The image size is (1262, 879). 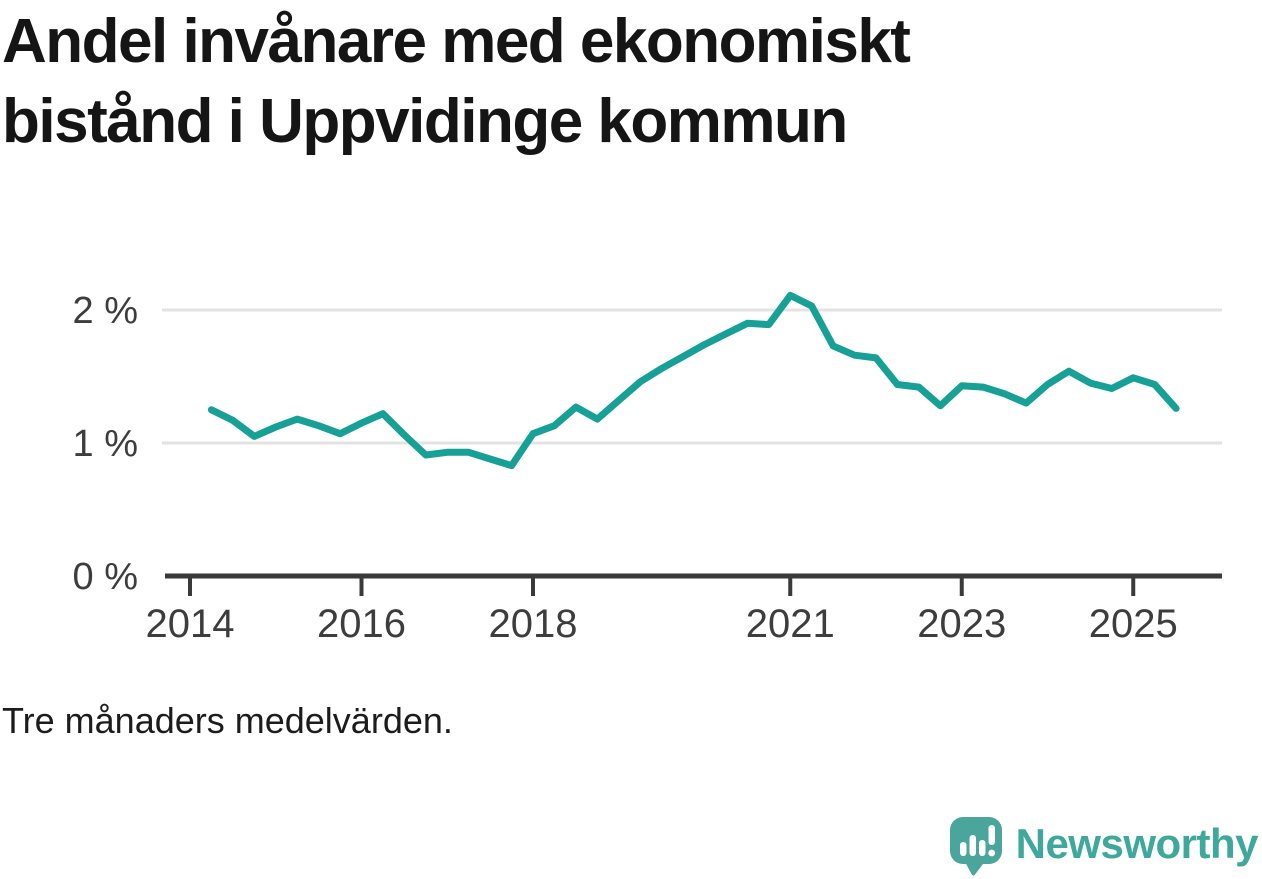 I want to click on y-axis-tick-label: 2 %, so click(x=105, y=311).